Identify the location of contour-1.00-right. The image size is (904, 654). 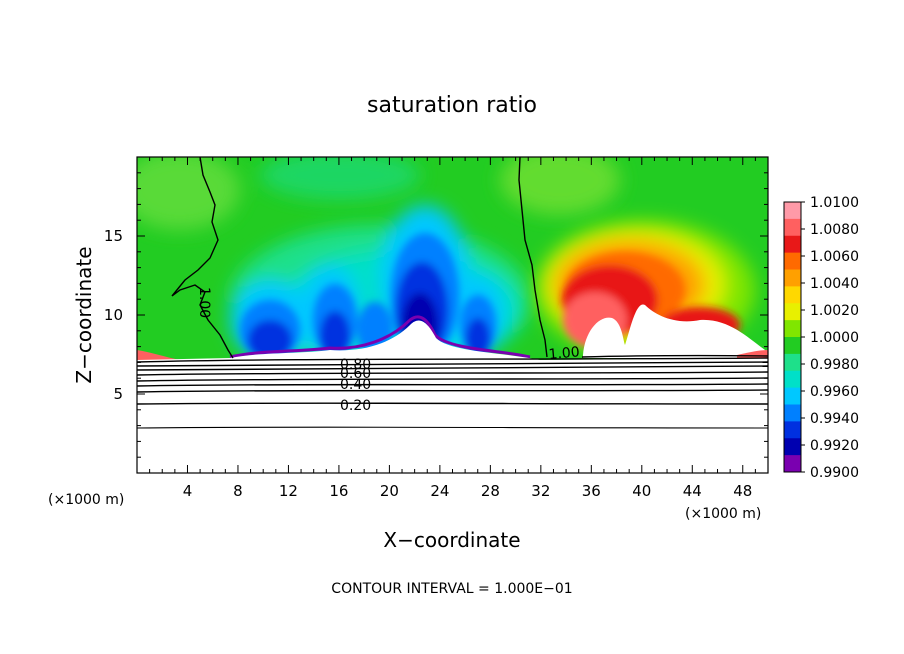
(675, 356).